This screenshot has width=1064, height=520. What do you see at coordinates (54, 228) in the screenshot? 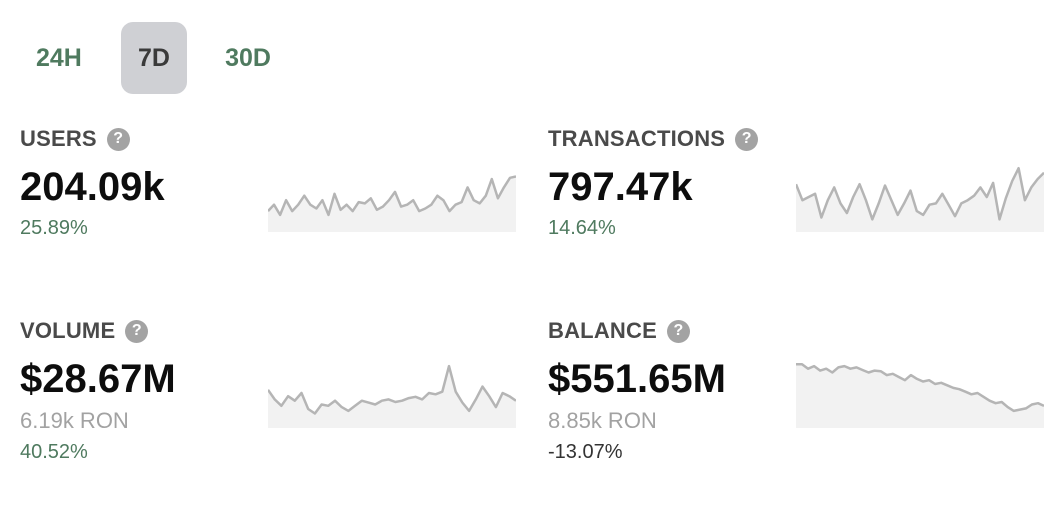
I see `metric-change: 25.89%` at bounding box center [54, 228].